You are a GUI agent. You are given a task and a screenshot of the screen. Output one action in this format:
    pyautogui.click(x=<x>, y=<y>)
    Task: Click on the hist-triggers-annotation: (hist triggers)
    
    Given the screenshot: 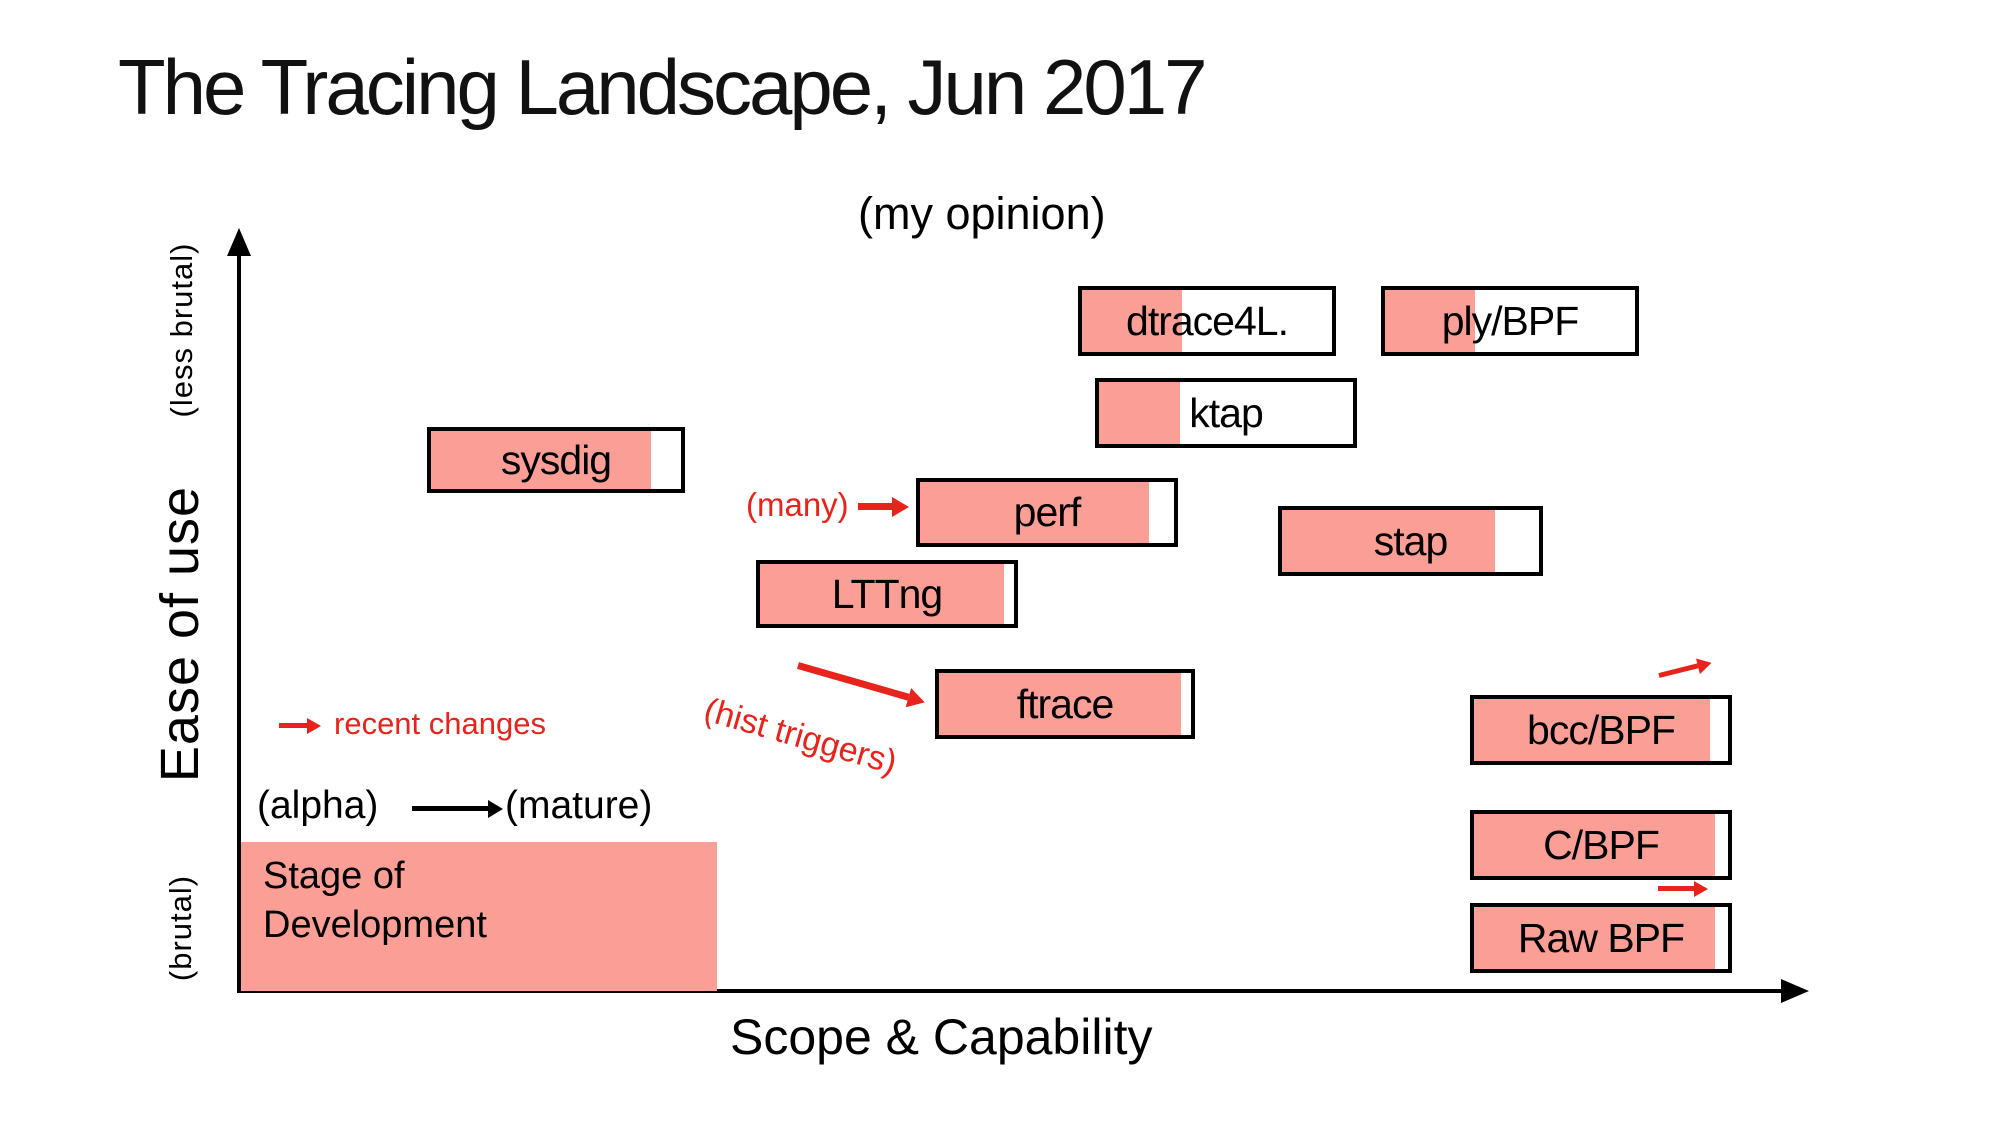 What is the action you would take?
    pyautogui.click(x=800, y=736)
    